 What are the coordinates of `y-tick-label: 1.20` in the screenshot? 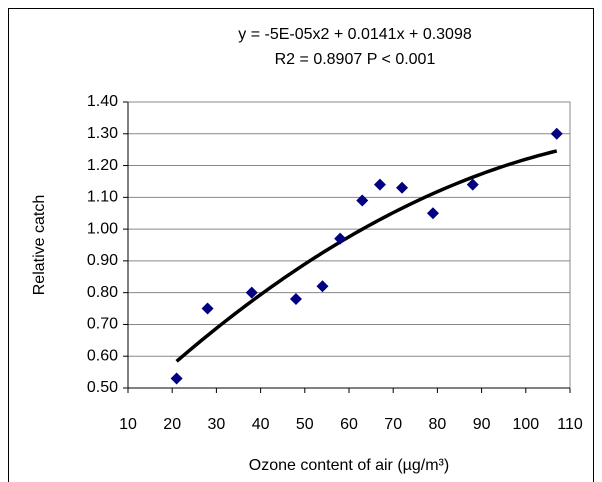 It's located at (102, 165).